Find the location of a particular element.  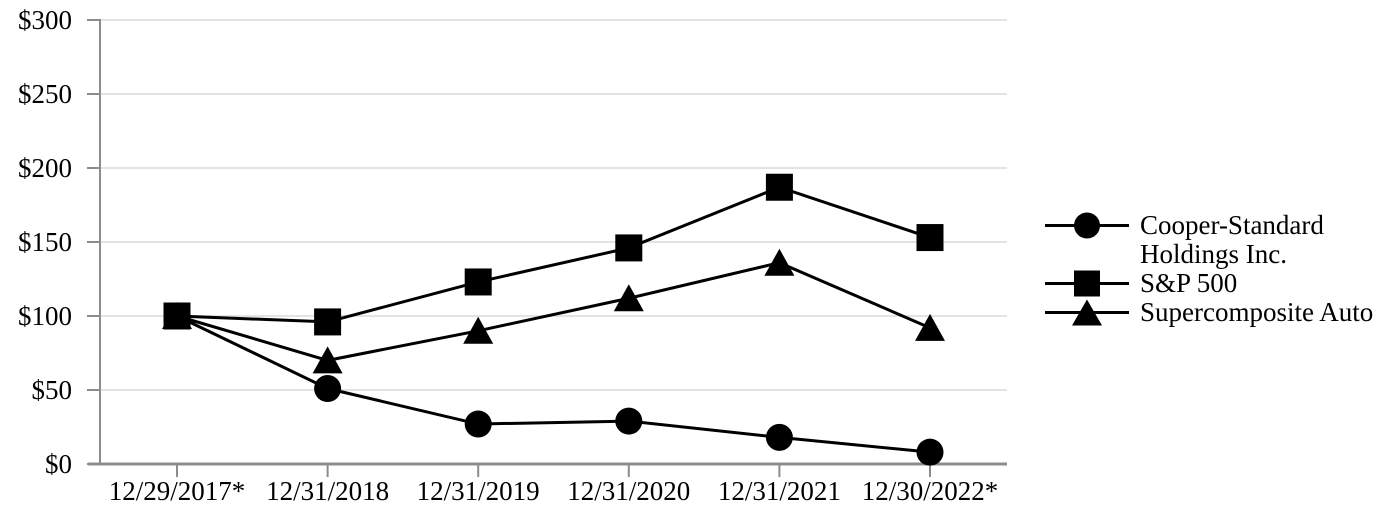

y-axis-label: $0 is located at coordinates (58, 464).